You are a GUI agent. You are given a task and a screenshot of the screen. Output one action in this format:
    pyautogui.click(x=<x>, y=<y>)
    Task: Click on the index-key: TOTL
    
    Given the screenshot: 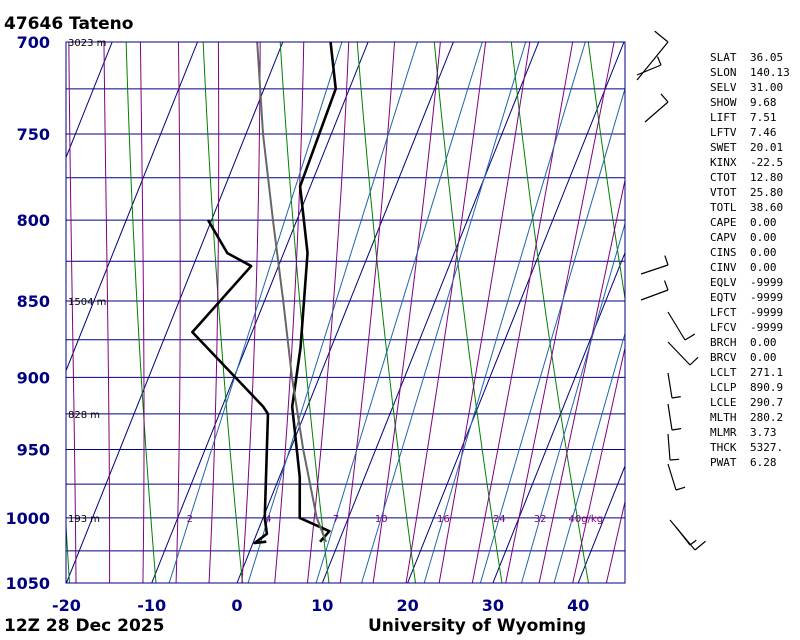 What is the action you would take?
    pyautogui.click(x=723, y=207)
    